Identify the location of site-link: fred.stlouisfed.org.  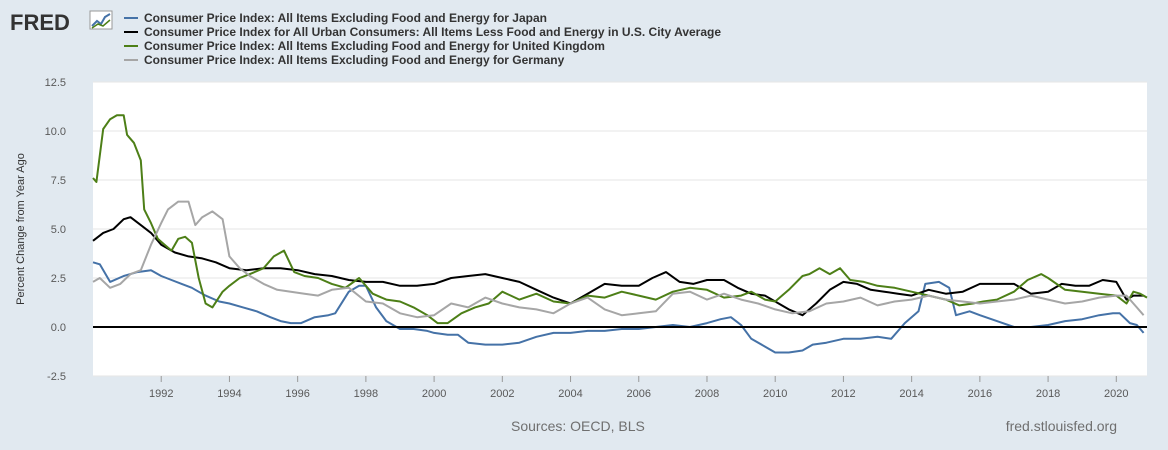
(1061, 426).